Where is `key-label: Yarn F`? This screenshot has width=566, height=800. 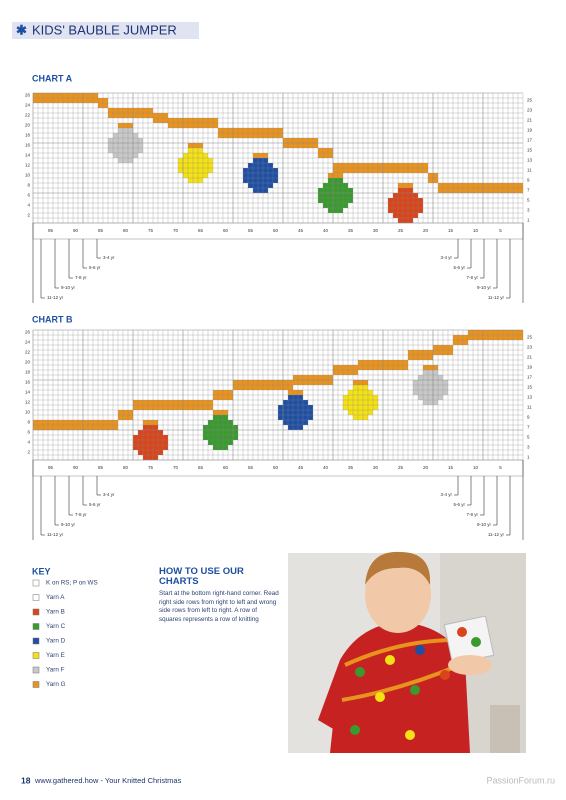
key-label: Yarn F is located at coordinates (55, 670).